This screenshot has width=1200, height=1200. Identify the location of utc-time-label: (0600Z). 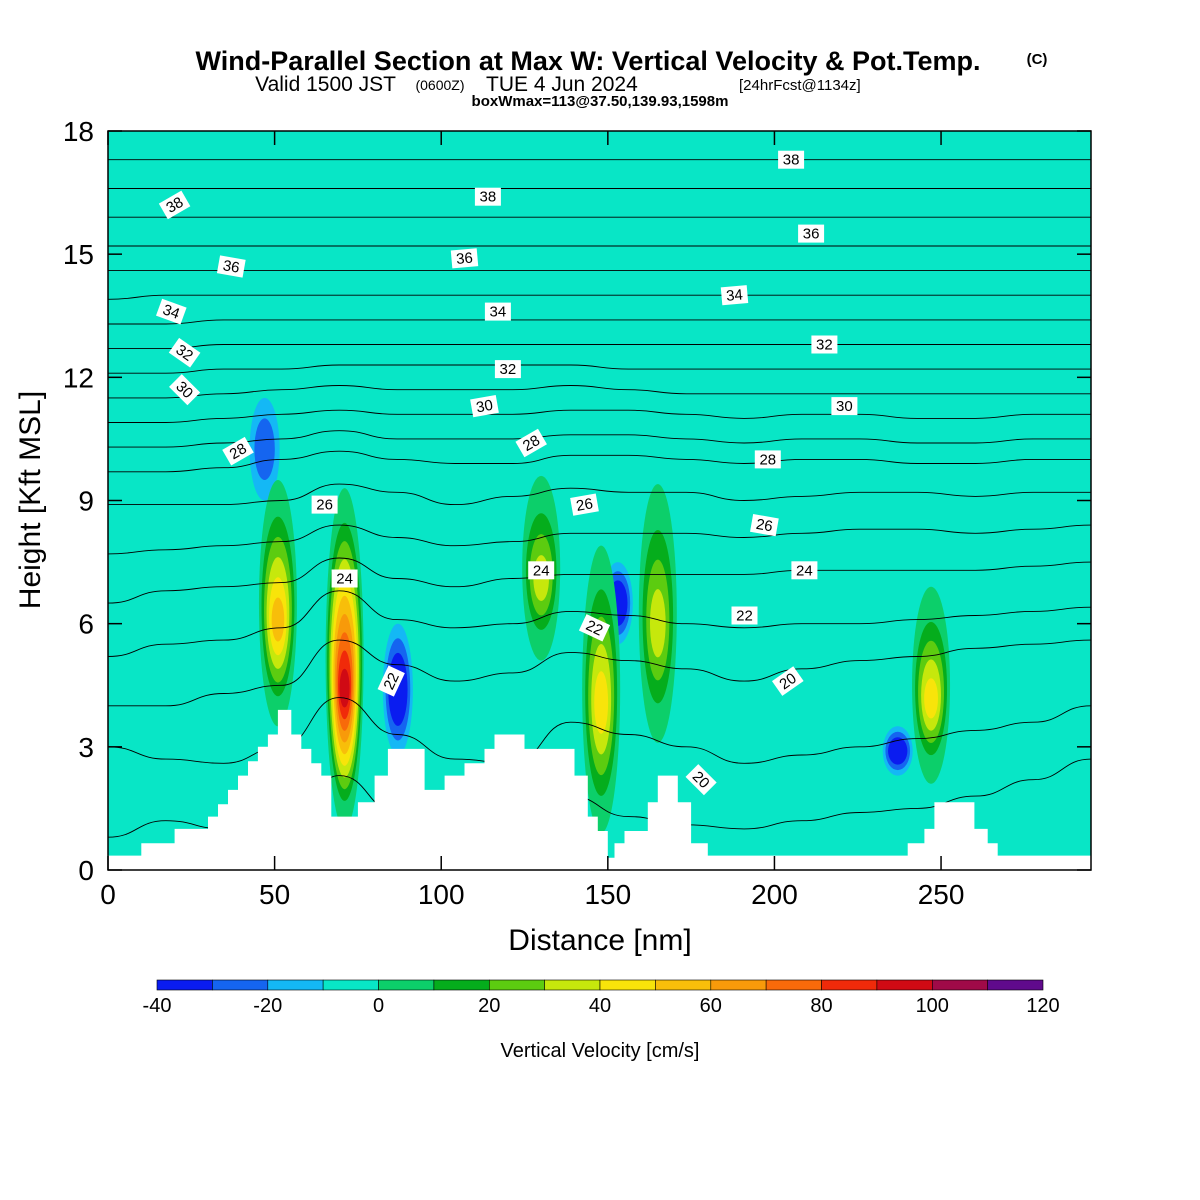
(439, 85).